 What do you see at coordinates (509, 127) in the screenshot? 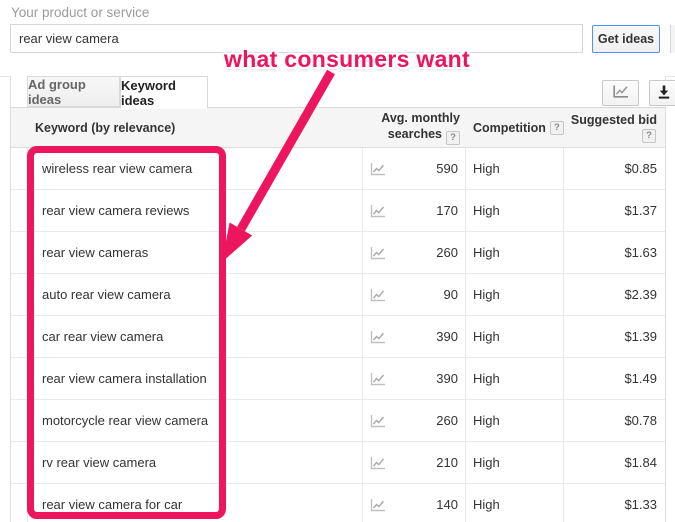
I see `column-header-competition-label: Competition` at bounding box center [509, 127].